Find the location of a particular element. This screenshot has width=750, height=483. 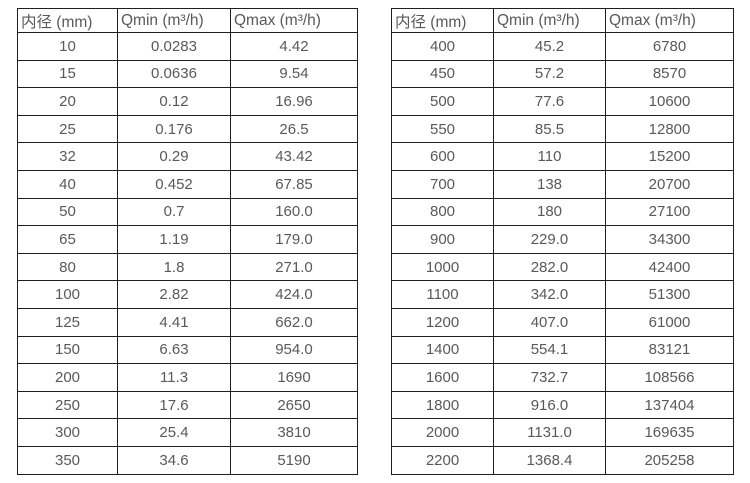

table-cell: 2200 is located at coordinates (442, 460).